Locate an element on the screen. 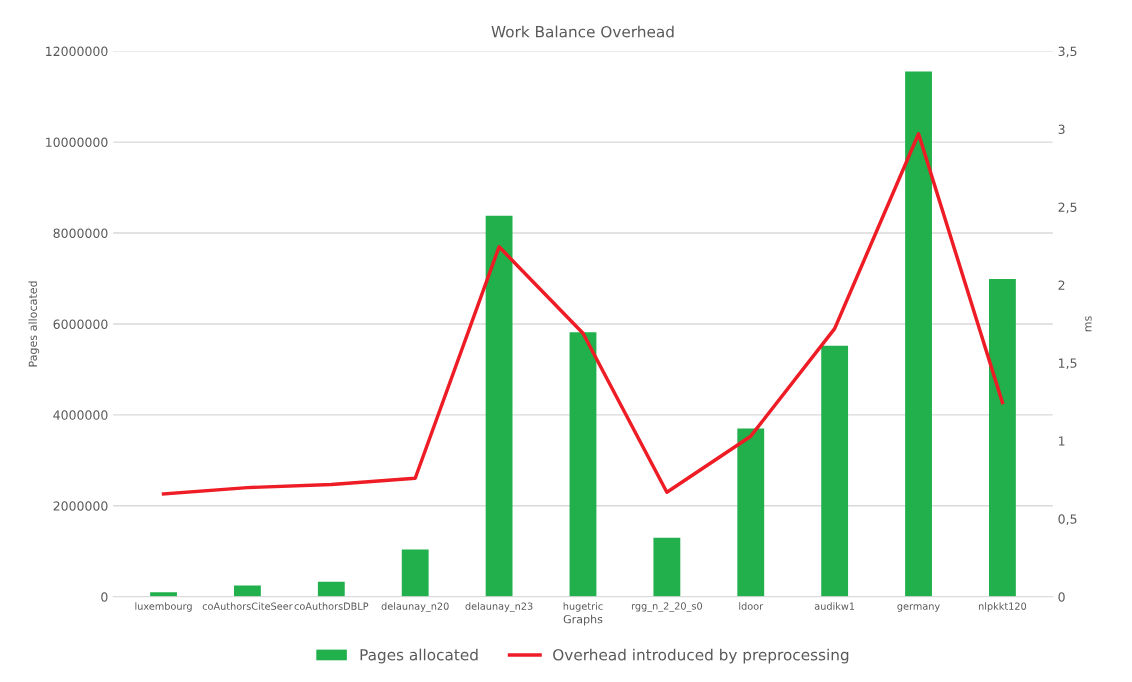 Image resolution: width=1132 pixels, height=682 pixels. y2-tick-label: 1,5 is located at coordinates (1067, 364).